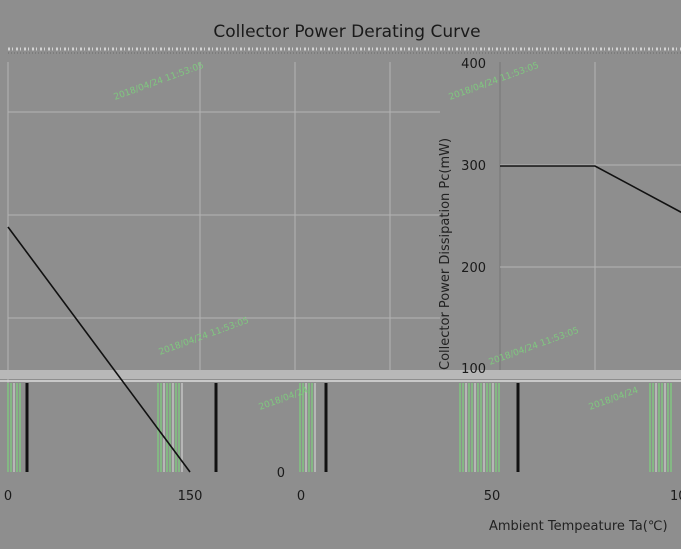 This screenshot has height=549, width=681. Describe the element at coordinates (340, 376) in the screenshot. I see `lower-artifact-band` at that location.